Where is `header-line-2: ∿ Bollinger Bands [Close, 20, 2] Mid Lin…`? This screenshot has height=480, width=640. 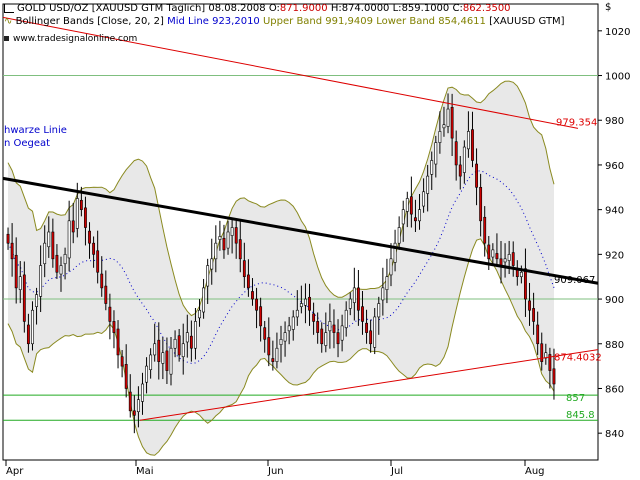 header-line-2: ∿ Bollinger Bands [Close, 20, 2] Mid Lin… is located at coordinates (284, 21).